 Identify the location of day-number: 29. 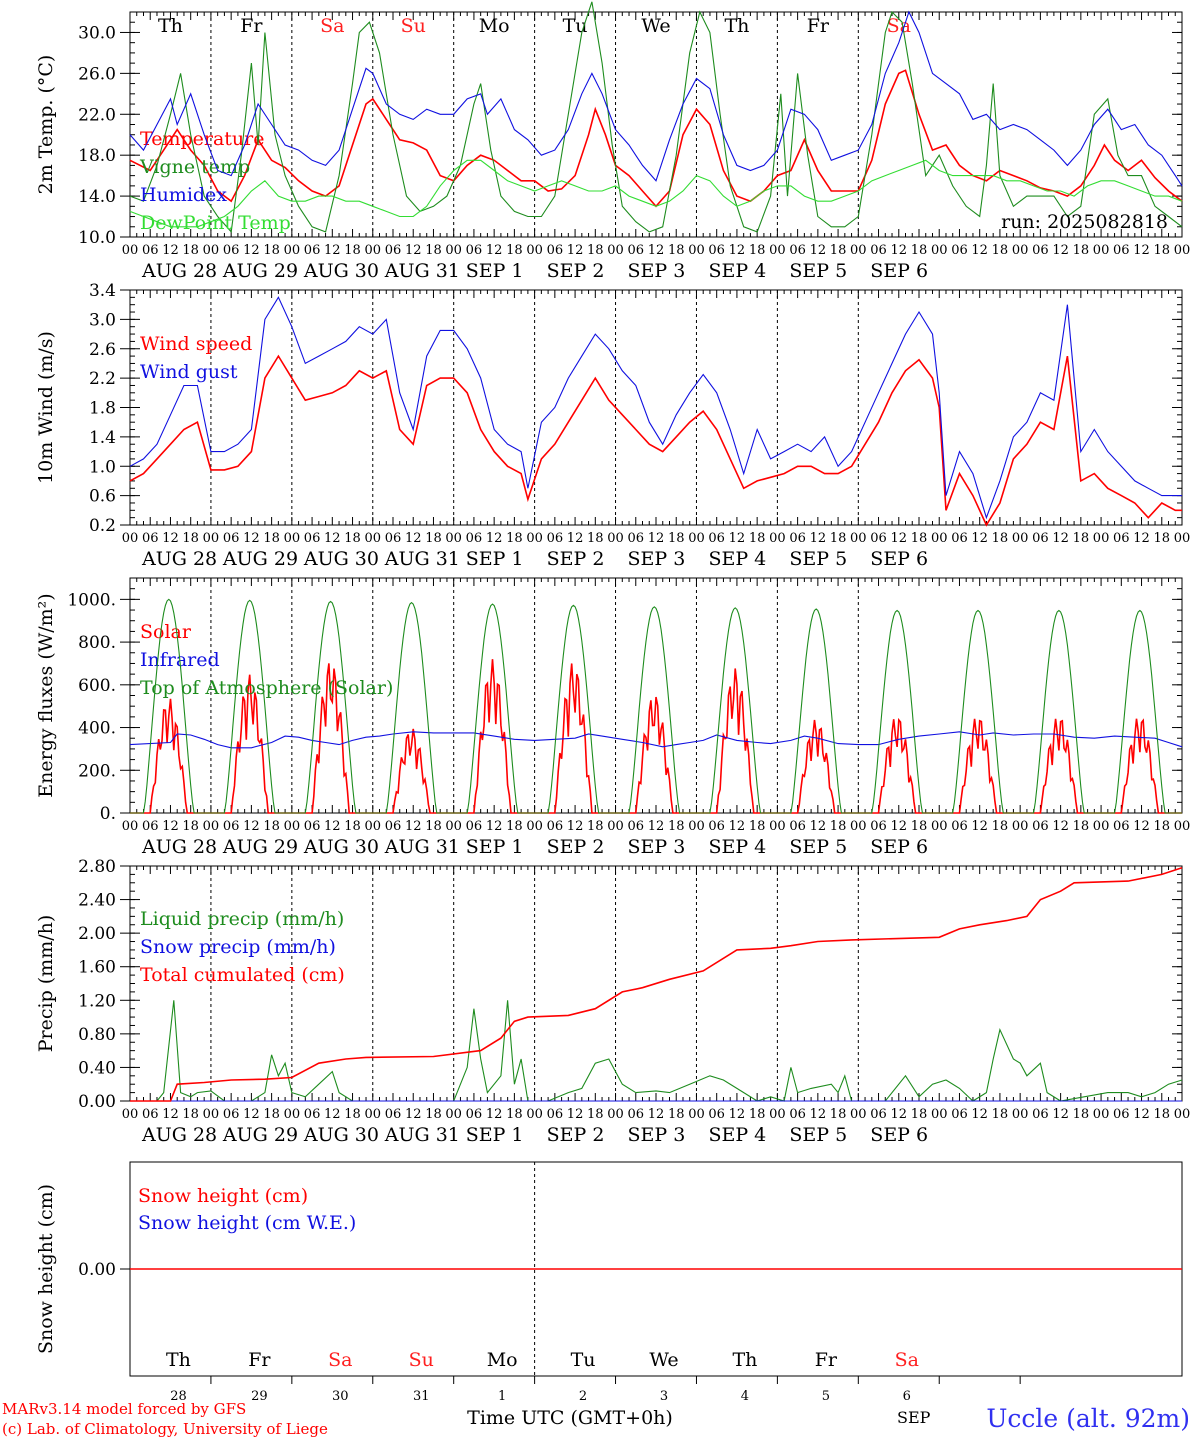
(259, 1396).